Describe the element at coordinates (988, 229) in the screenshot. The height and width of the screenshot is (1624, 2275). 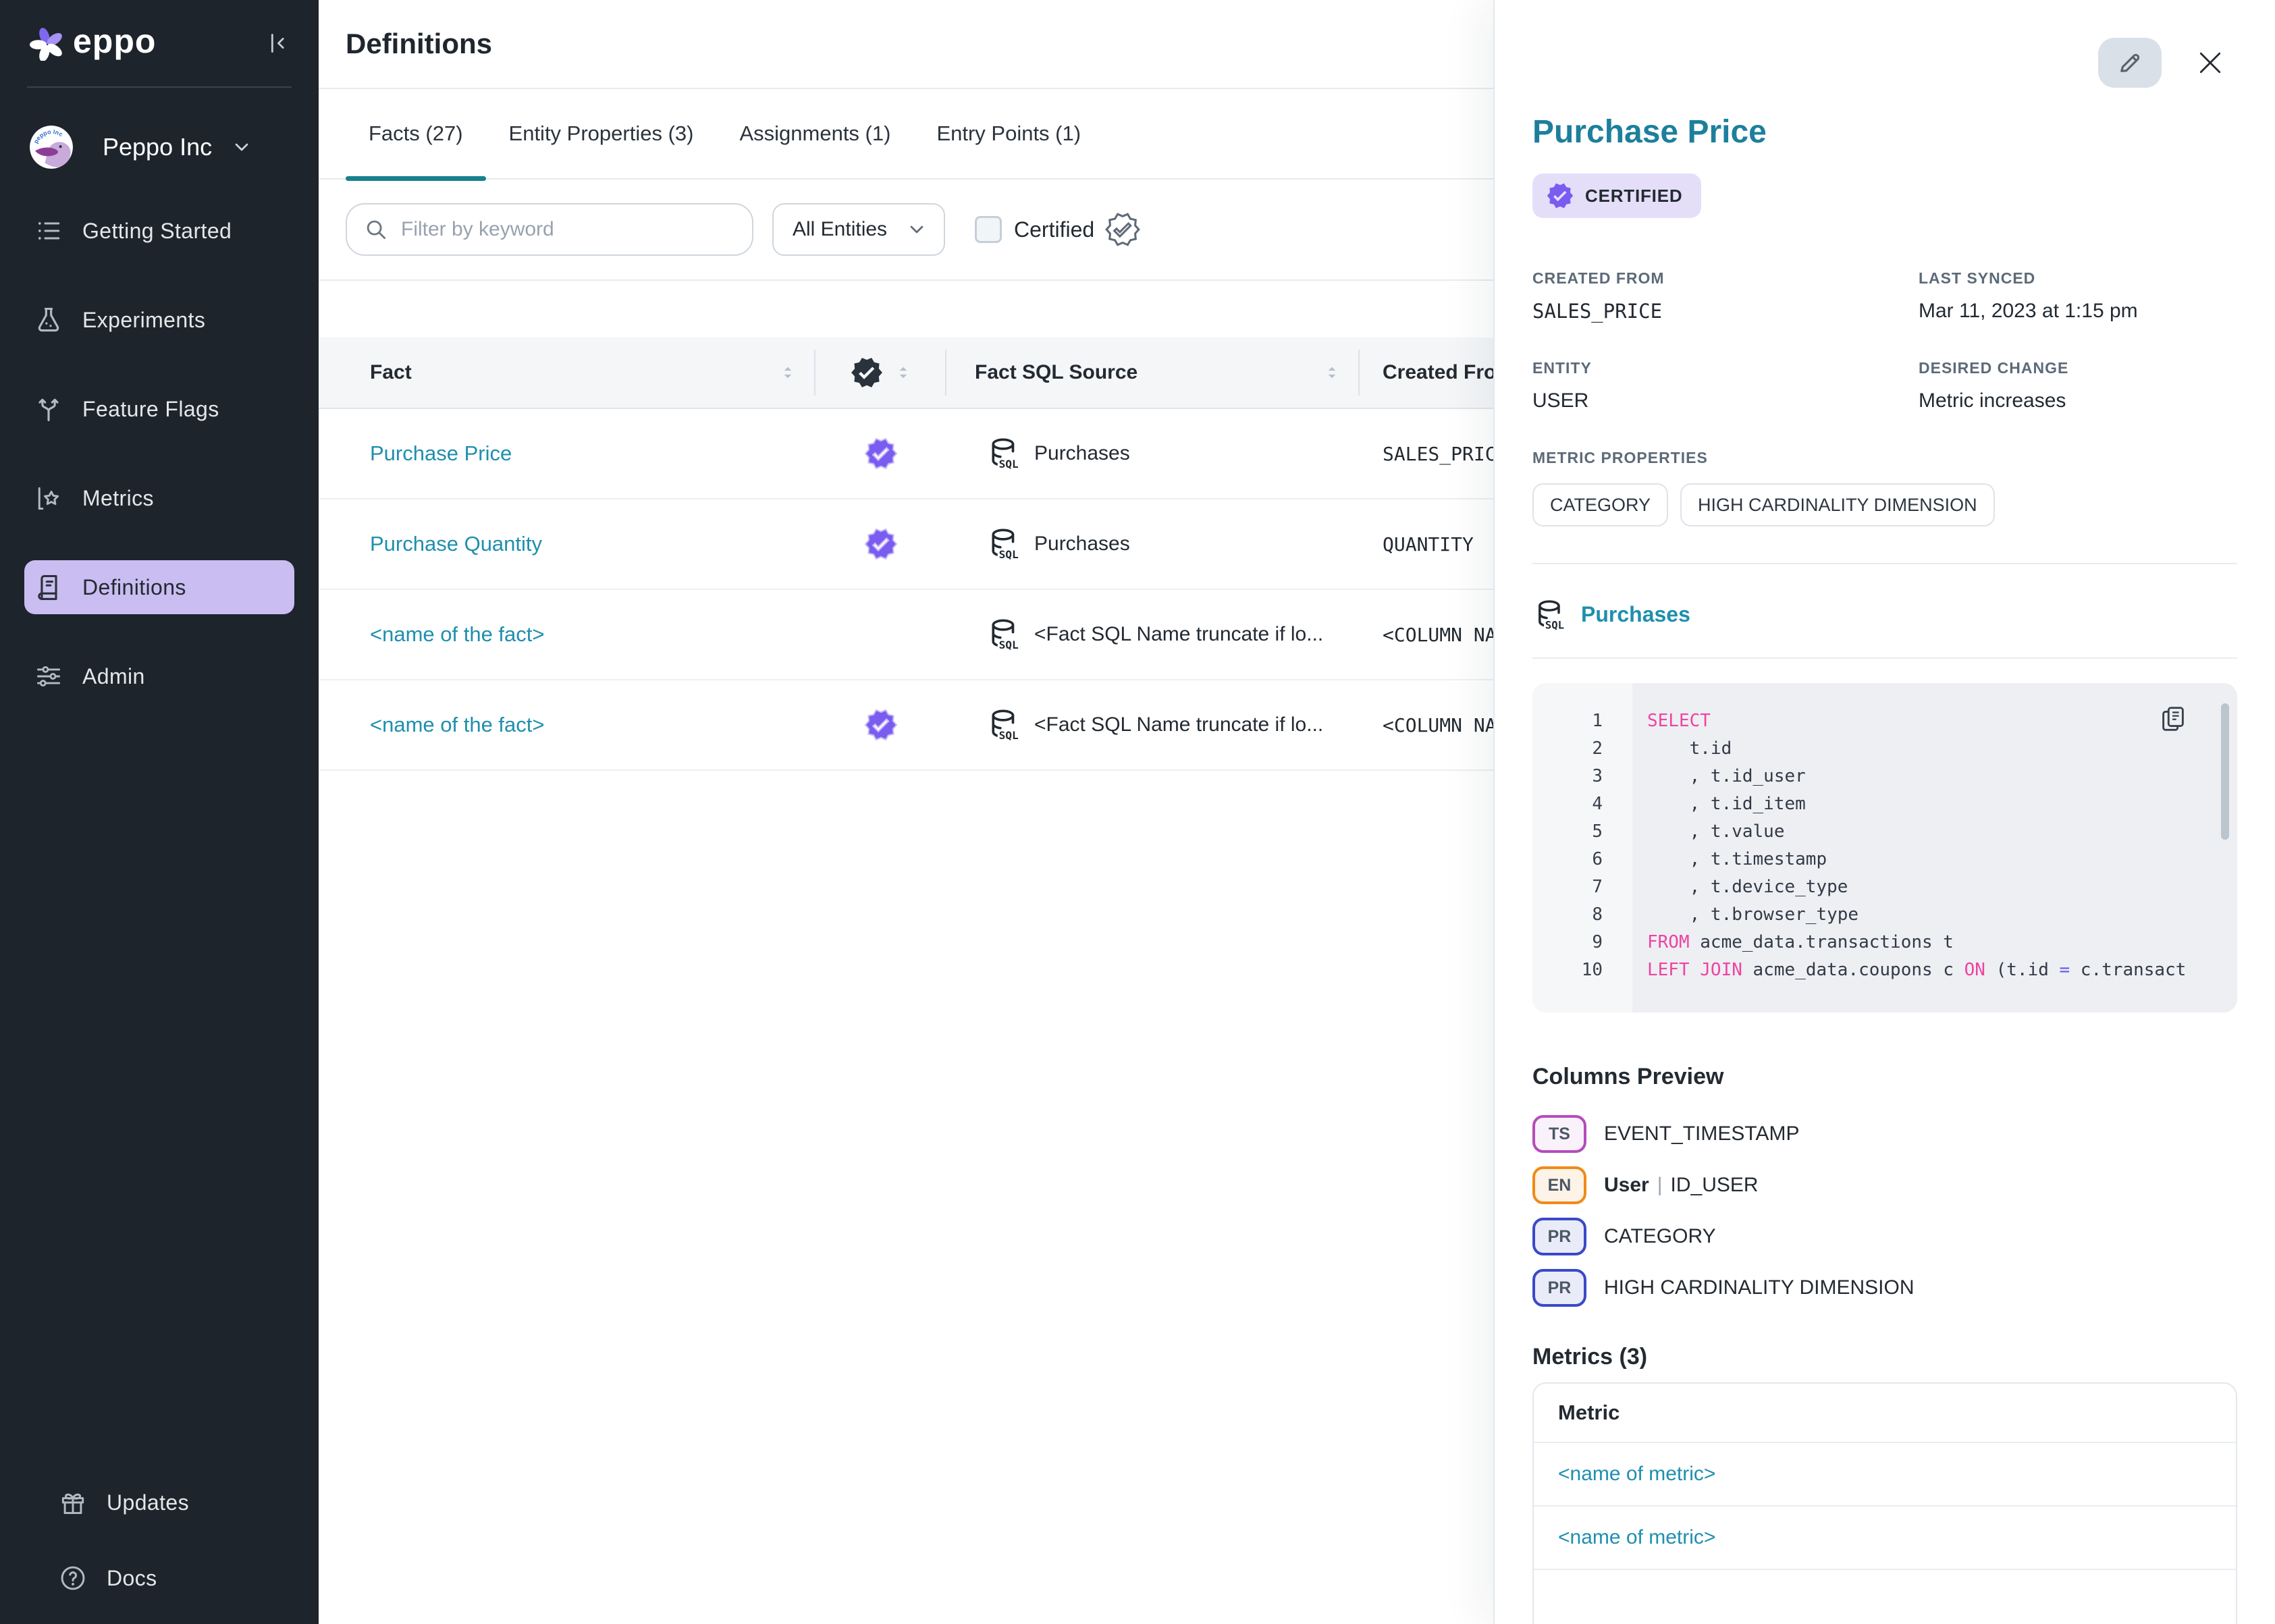
I see `certified-checkbox` at that location.